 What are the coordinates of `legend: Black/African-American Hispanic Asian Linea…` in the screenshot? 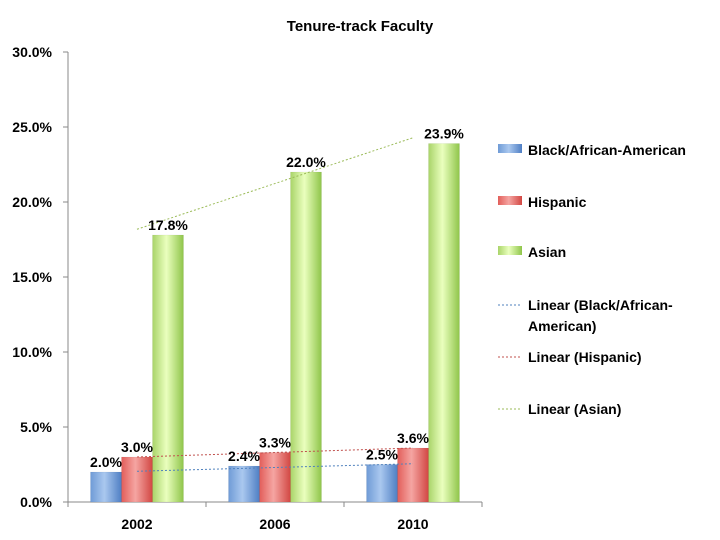 It's located at (592, 279).